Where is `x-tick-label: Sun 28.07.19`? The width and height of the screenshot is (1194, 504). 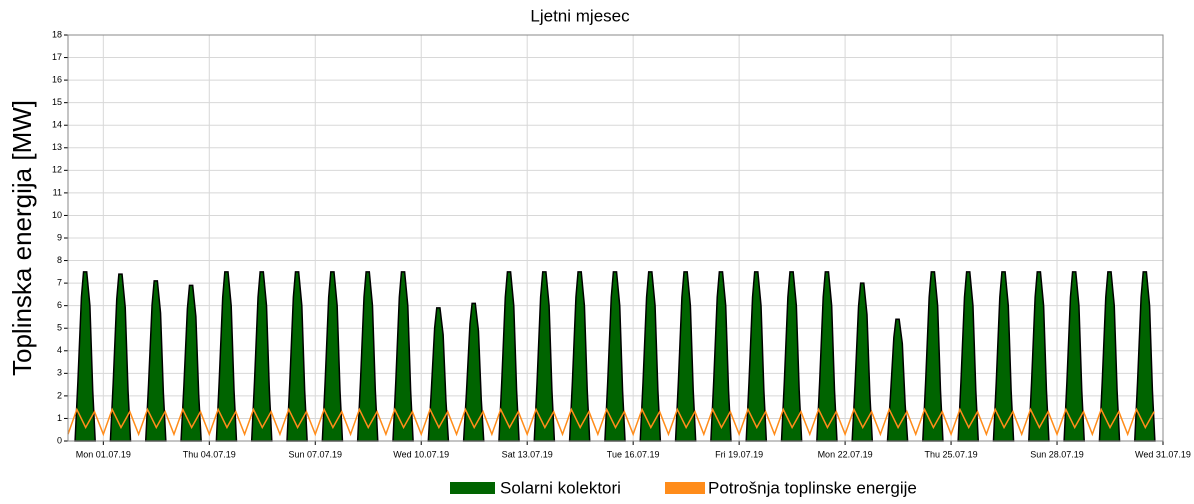
x-tick-label: Sun 28.07.19 is located at coordinates (1057, 454).